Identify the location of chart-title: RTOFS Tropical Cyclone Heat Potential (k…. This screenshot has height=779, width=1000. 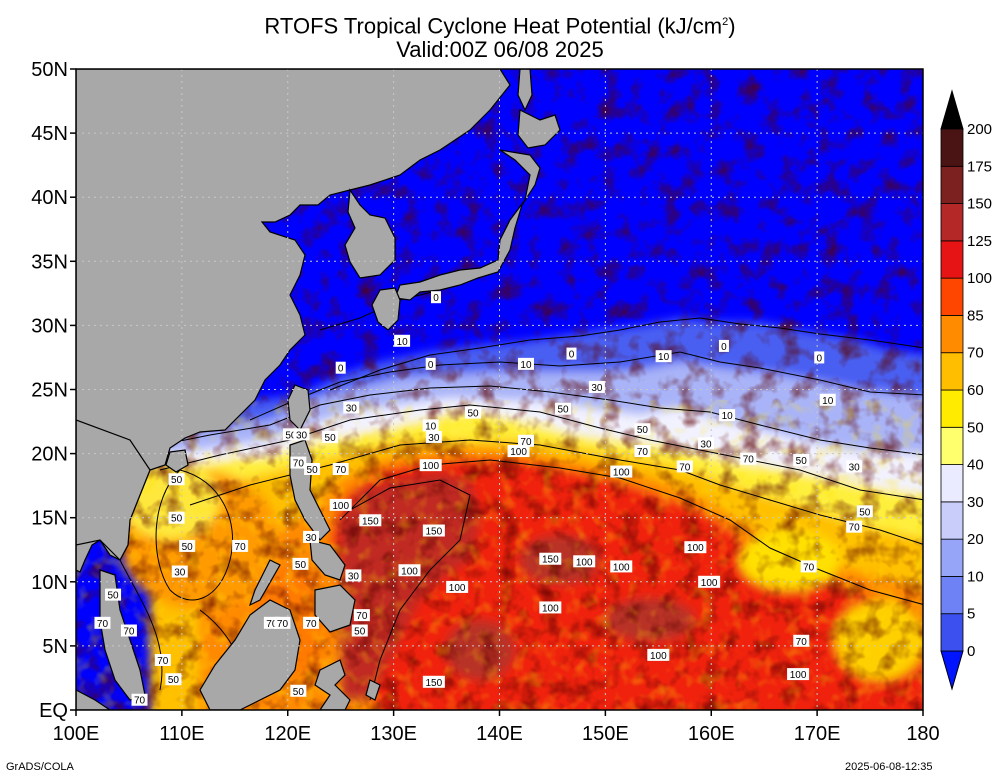
(500, 24).